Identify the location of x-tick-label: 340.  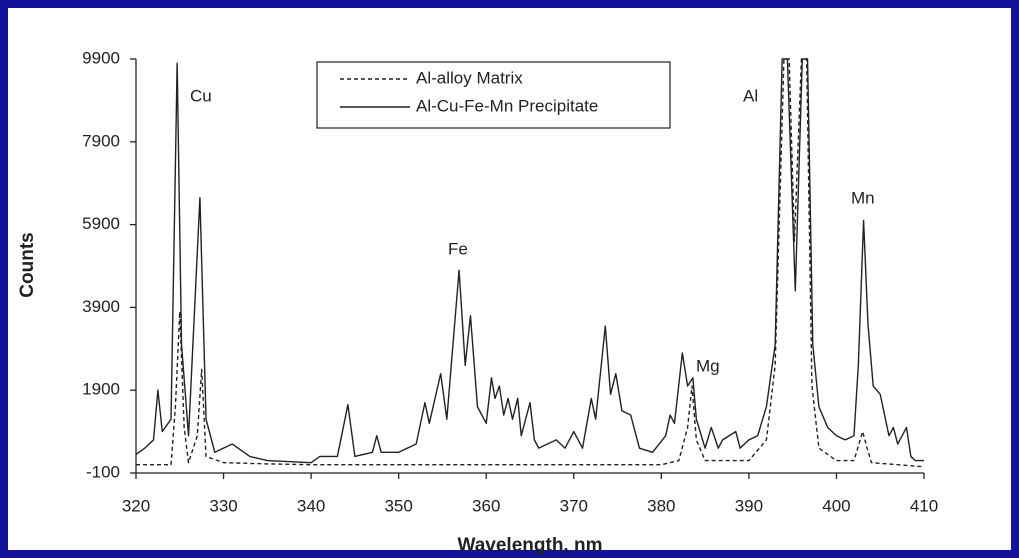
(311, 505).